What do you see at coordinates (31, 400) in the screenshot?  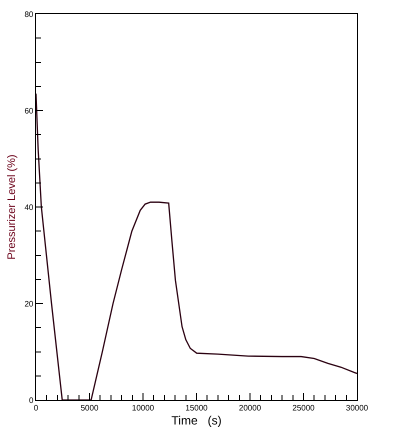 I see `y-tick-label: 0` at bounding box center [31, 400].